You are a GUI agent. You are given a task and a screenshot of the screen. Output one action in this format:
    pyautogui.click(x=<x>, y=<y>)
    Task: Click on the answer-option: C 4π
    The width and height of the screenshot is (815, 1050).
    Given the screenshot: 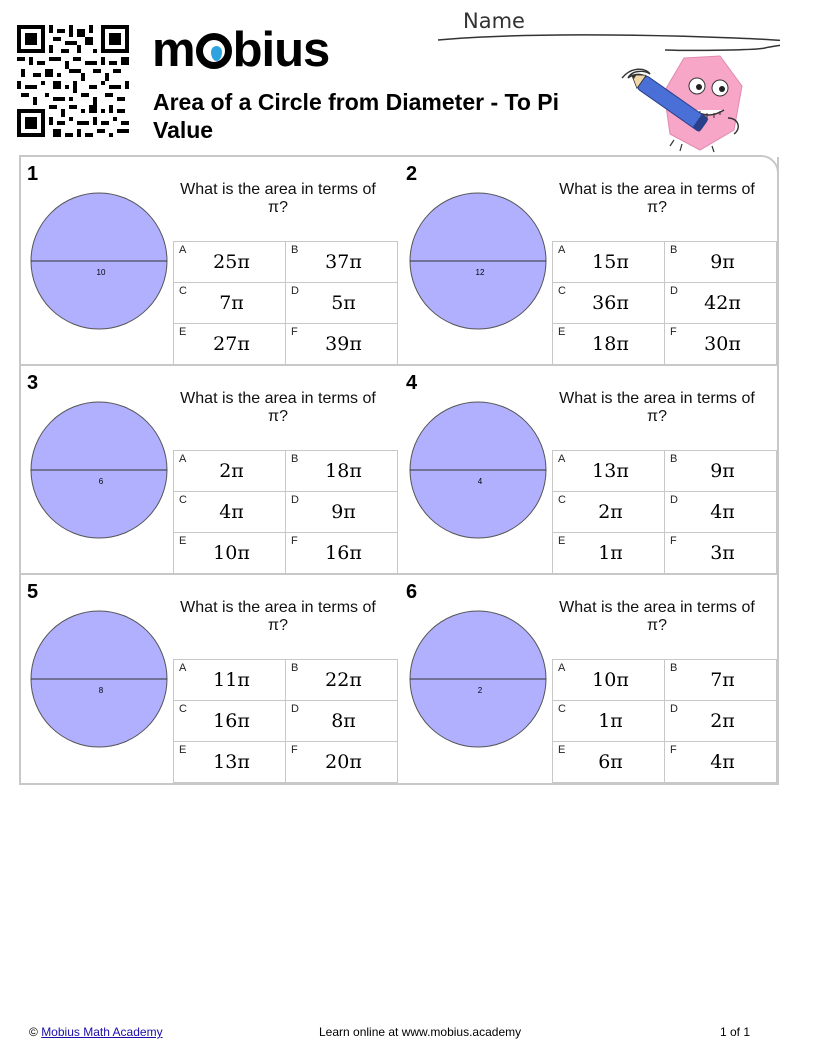 What is the action you would take?
    pyautogui.click(x=229, y=512)
    